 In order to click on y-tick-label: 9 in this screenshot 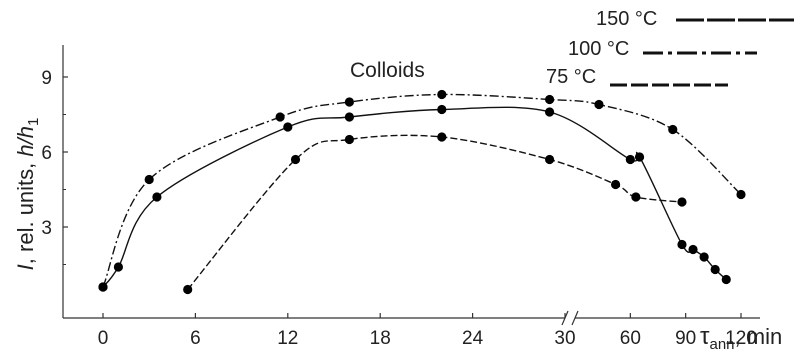, I will do `click(46, 78)`.